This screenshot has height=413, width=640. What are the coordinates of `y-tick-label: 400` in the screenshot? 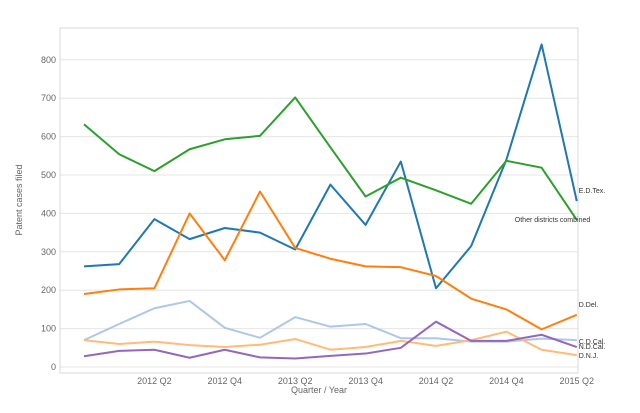 It's located at (48, 213).